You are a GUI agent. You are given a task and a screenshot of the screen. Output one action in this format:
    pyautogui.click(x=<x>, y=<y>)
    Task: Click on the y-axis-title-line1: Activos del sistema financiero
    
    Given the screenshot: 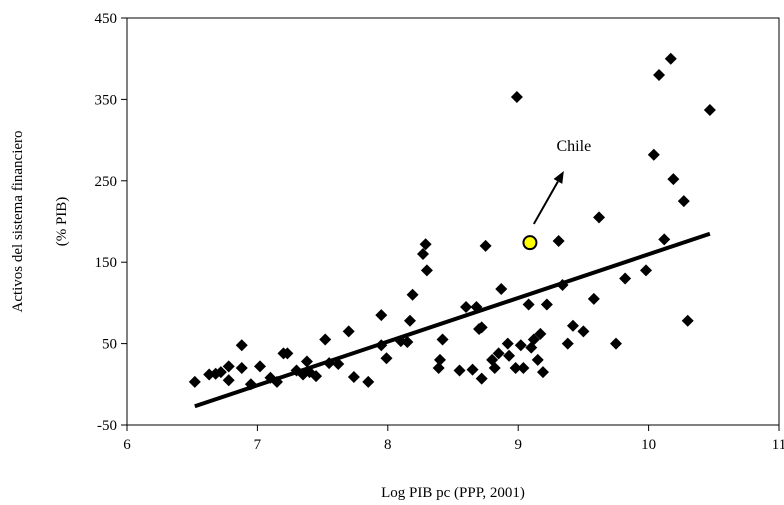 What is the action you would take?
    pyautogui.click(x=18, y=221)
    